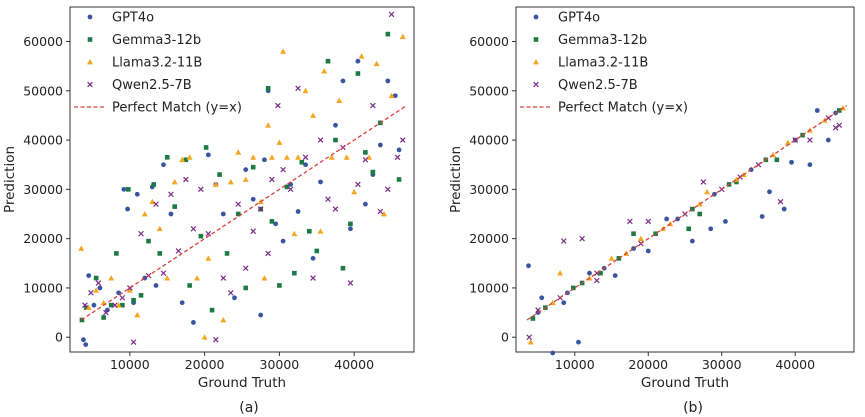  I want to click on y-axis-label: Prediction, so click(10, 179).